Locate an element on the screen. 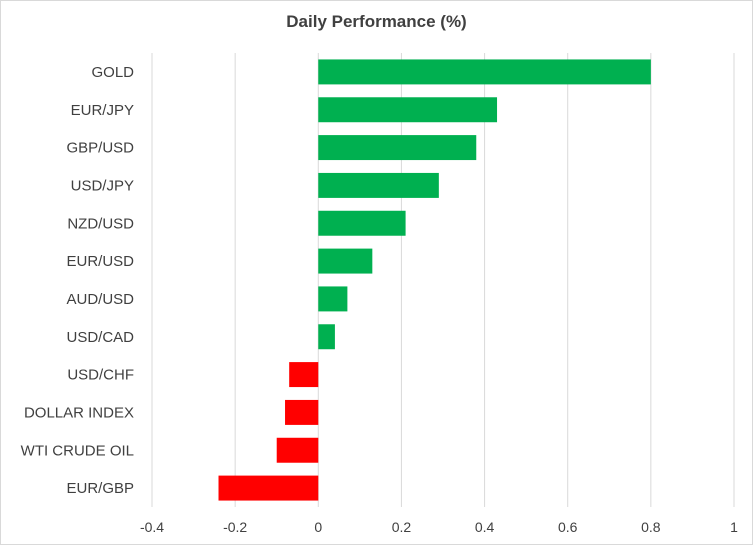  bar-usd-chf is located at coordinates (304, 375).